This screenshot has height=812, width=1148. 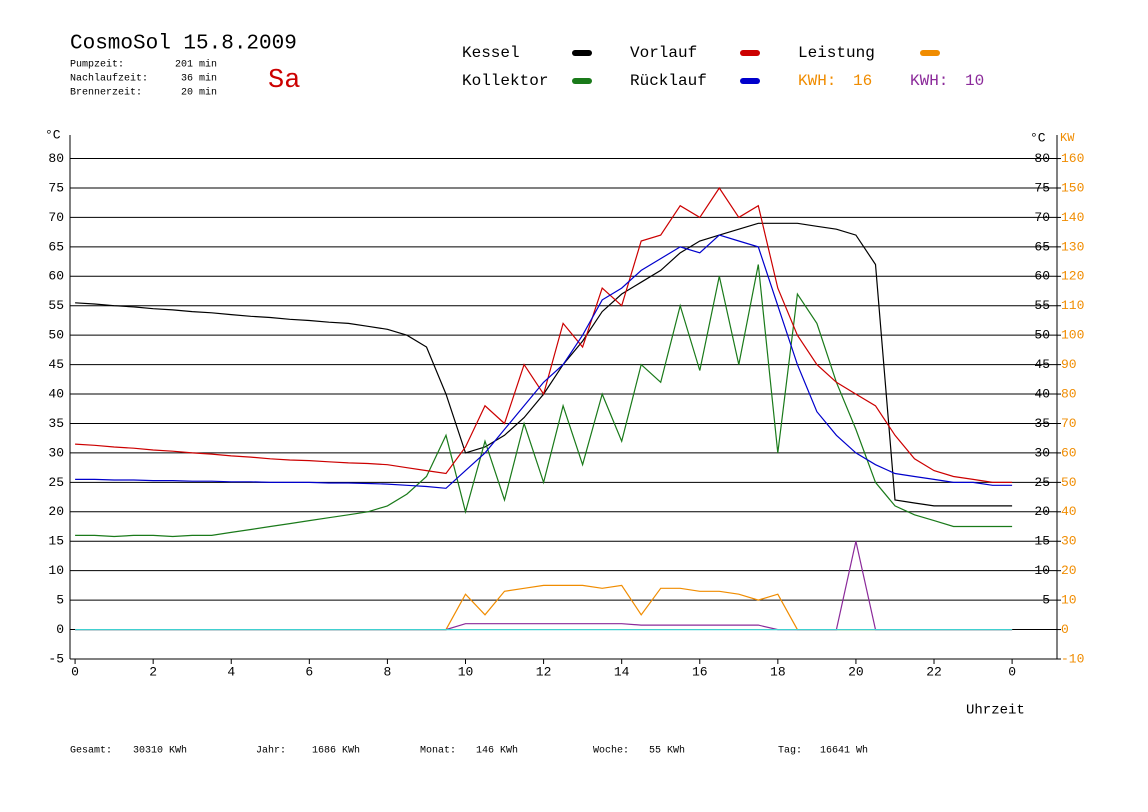 What do you see at coordinates (1072, 158) in the screenshot?
I see `y2-tick-label: 160` at bounding box center [1072, 158].